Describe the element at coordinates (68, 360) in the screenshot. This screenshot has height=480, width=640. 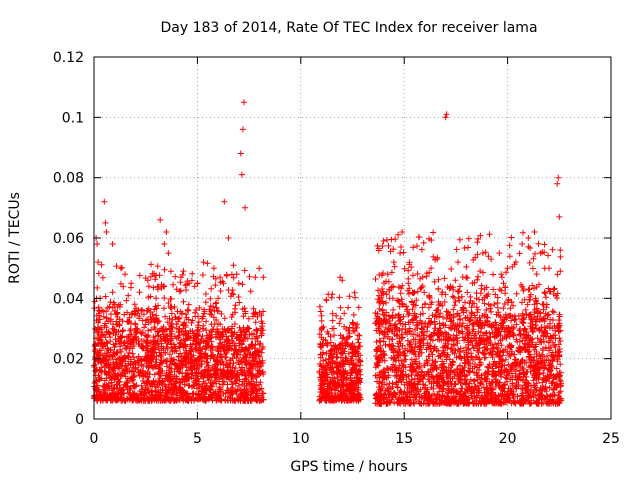
I see `y-tick-label: 0.02` at that location.